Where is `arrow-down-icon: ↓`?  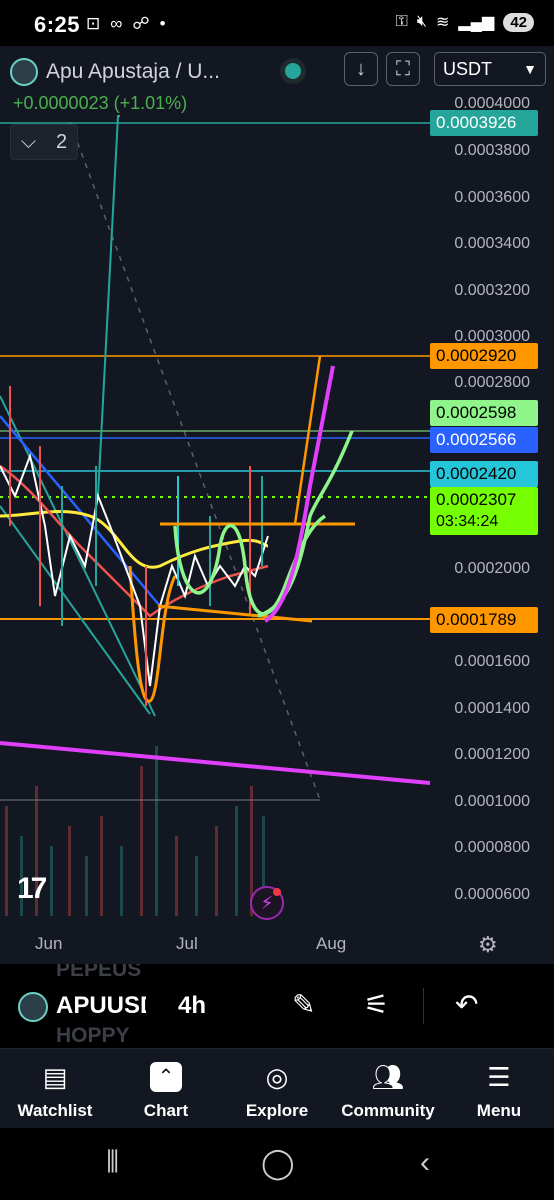
arrow-down-icon: ↓ is located at coordinates (361, 68).